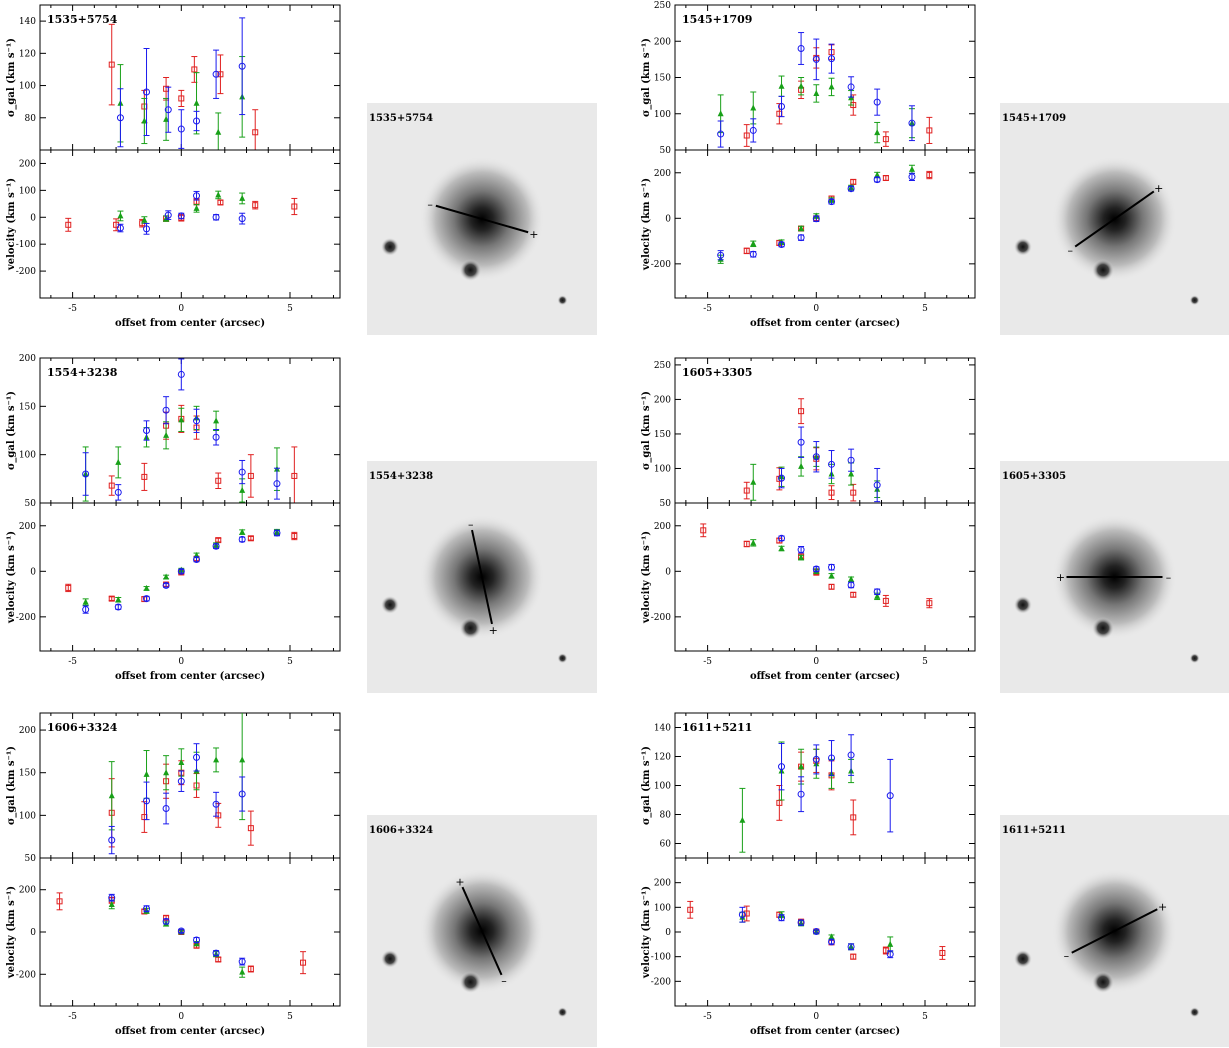  Describe the element at coordinates (662, 729) in the screenshot. I see `y-tick-label: 140` at that location.